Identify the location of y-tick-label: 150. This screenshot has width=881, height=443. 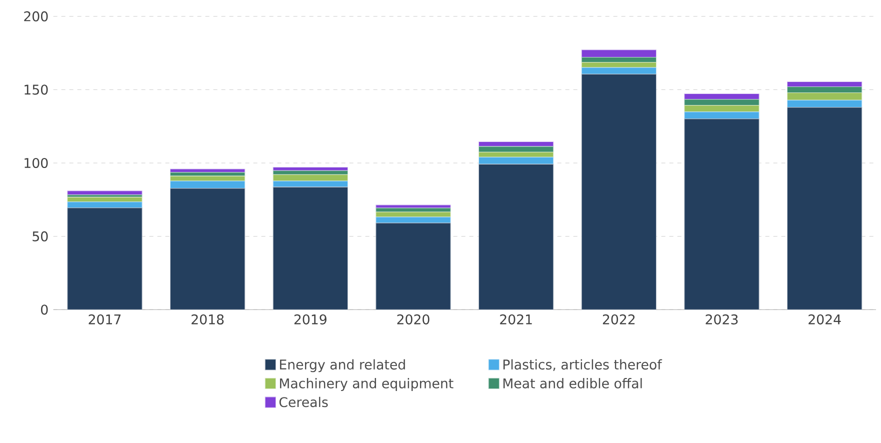
(36, 89).